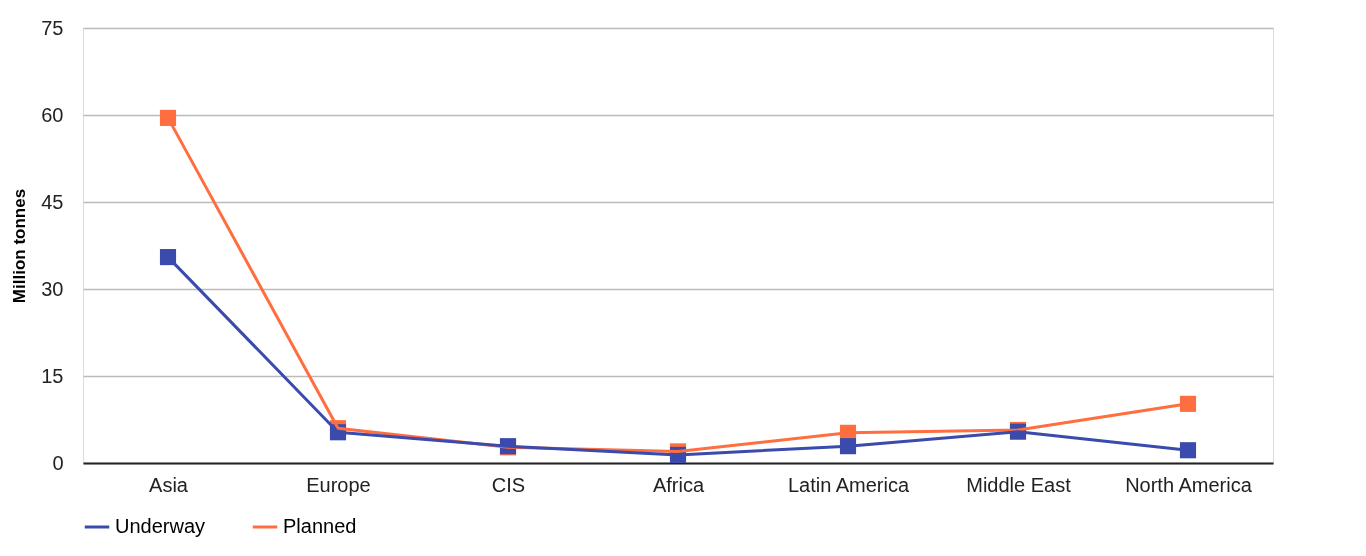  Describe the element at coordinates (1189, 484) in the screenshot. I see `x-tick-label: North America` at that location.